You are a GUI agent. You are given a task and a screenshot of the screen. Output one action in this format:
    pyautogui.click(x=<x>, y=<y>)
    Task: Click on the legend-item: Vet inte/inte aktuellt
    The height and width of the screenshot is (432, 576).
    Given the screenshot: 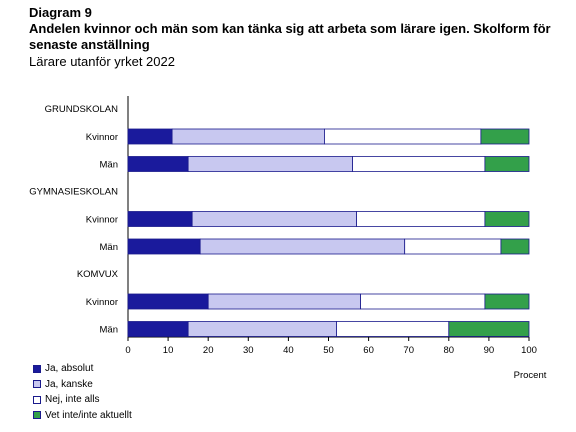 What is the action you would take?
    pyautogui.click(x=82, y=416)
    